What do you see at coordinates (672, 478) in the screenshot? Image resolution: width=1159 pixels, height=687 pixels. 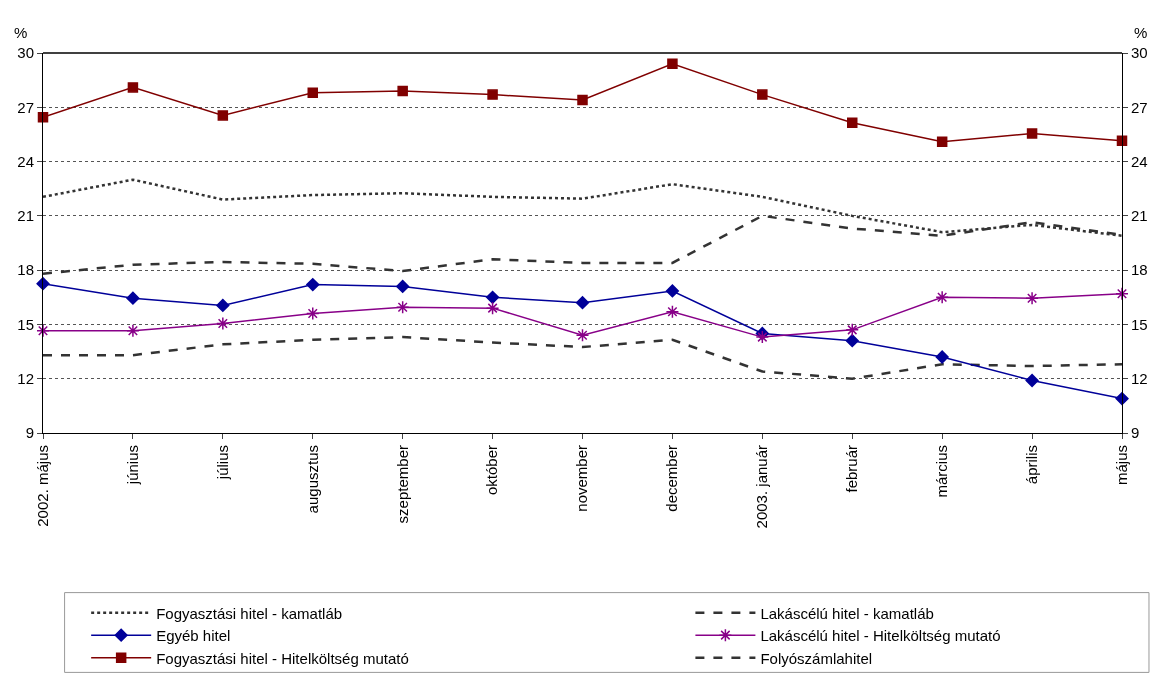 I see `x-tick-label: december` at bounding box center [672, 478].